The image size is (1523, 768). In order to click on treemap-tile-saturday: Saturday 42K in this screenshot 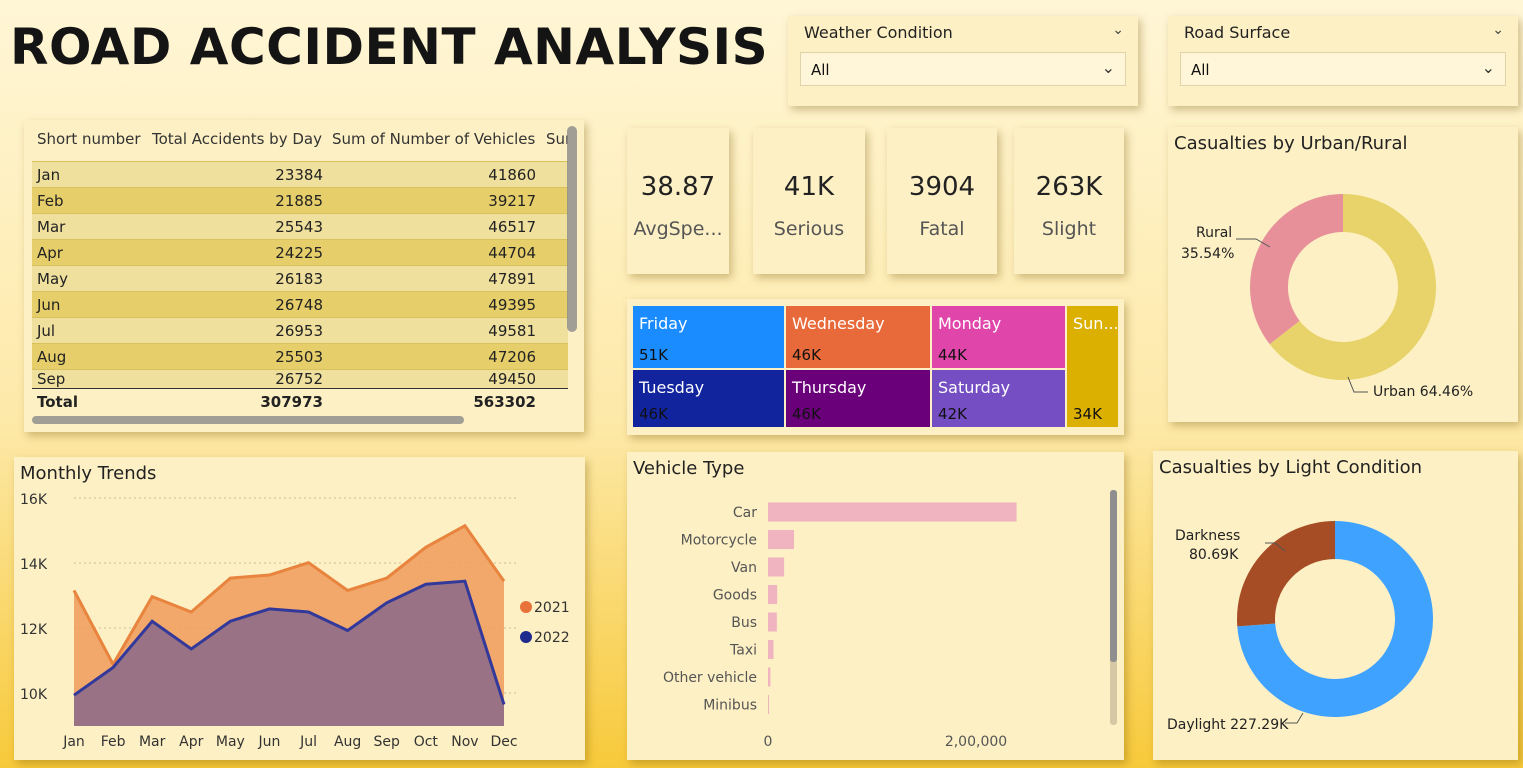, I will do `click(998, 398)`.